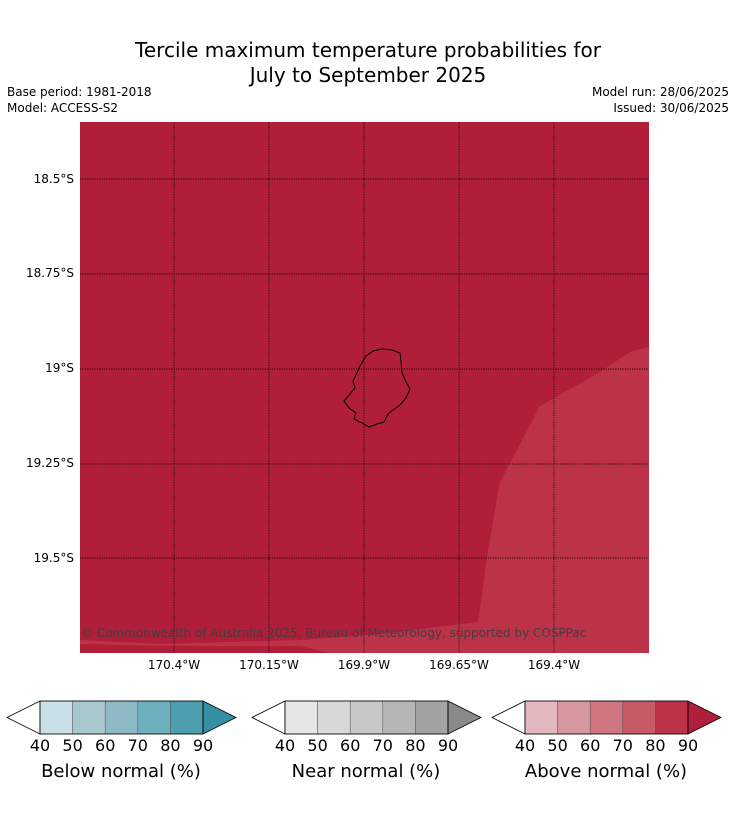  I want to click on lon-label: 169.9°W, so click(364, 665).